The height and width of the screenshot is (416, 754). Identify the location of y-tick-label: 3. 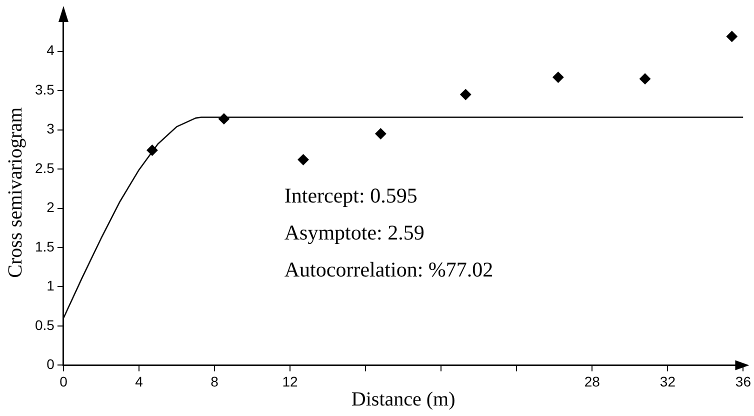
(50, 128).